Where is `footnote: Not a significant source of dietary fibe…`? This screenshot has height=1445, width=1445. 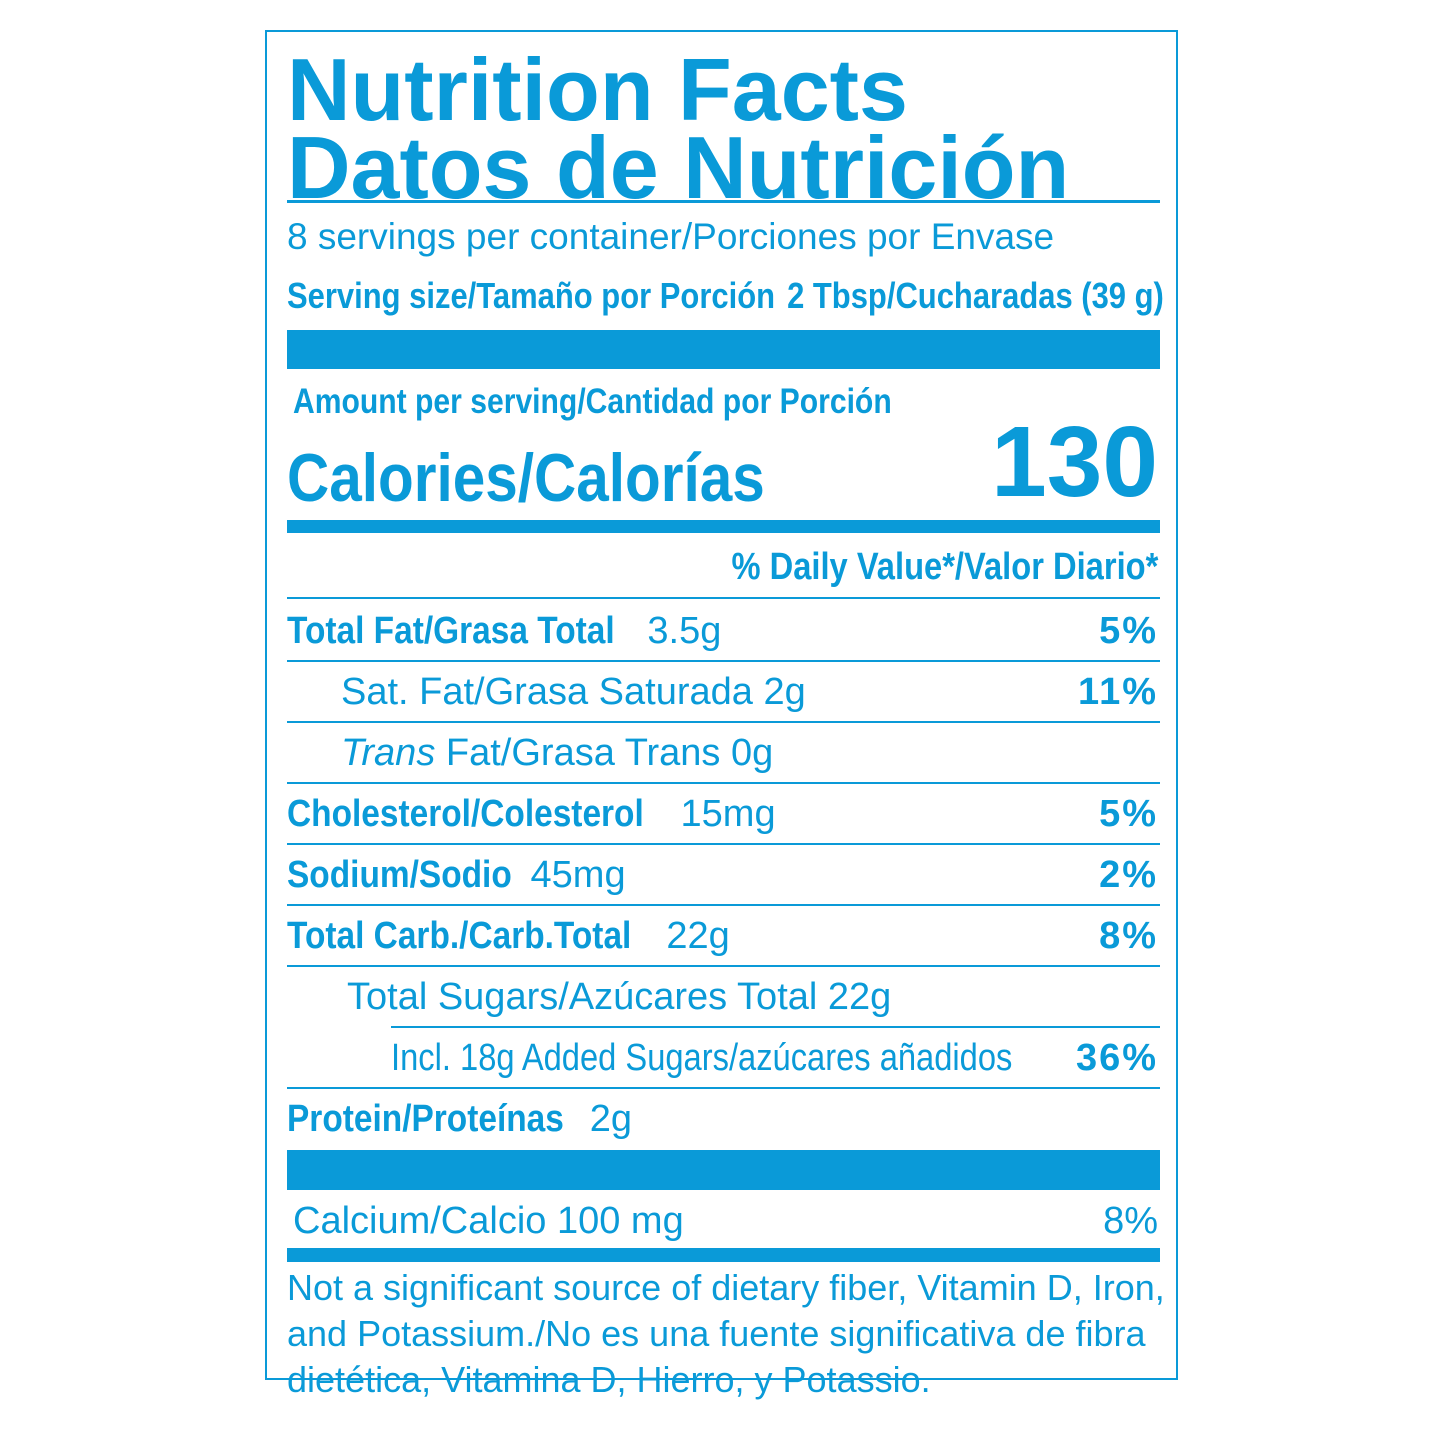 footnote: Not a significant source of dietary fibe… is located at coordinates (726, 1287).